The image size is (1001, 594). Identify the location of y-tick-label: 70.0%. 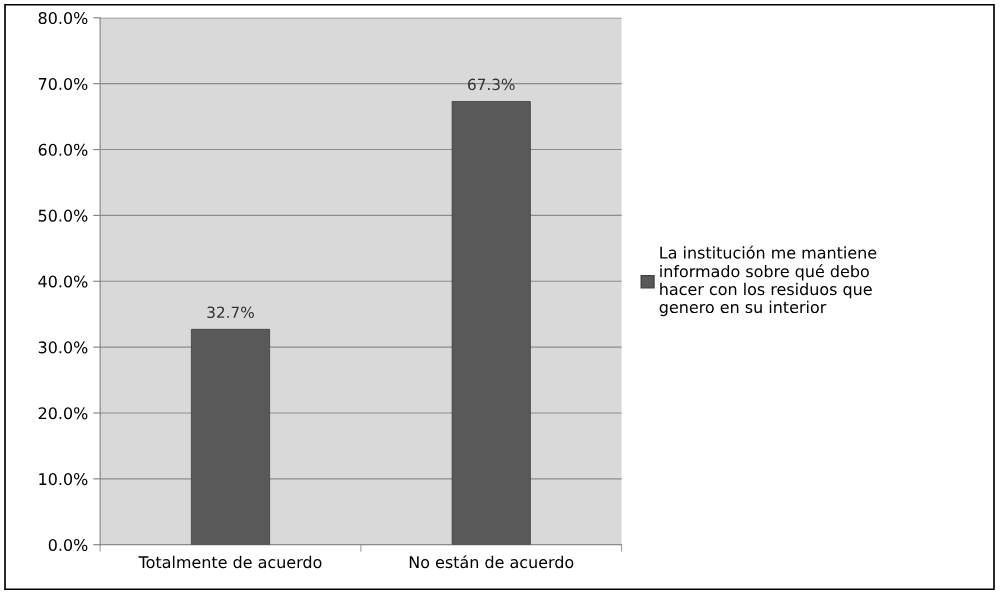
(63, 83).